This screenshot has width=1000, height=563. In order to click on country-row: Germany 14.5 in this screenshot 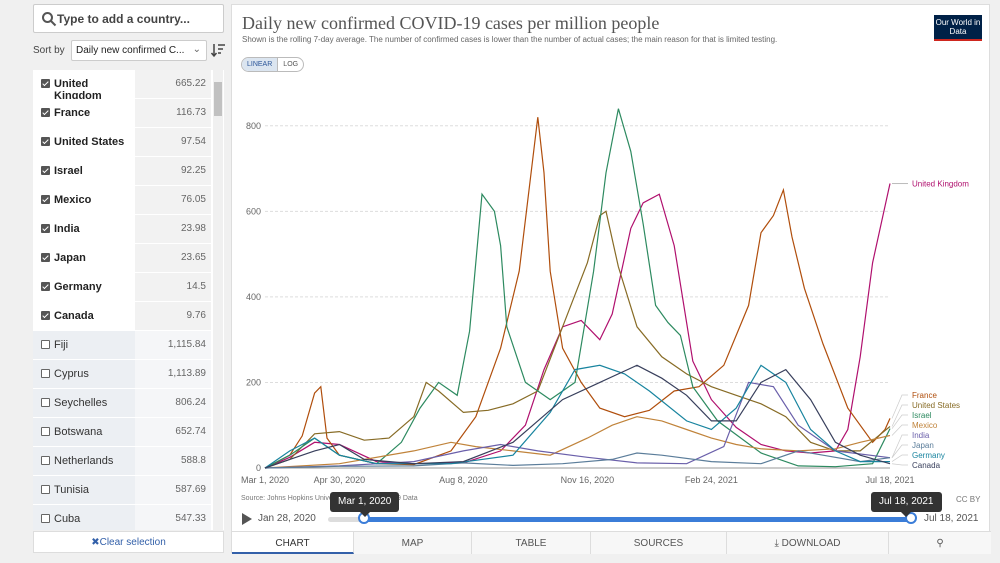, I will do `click(122, 287)`.